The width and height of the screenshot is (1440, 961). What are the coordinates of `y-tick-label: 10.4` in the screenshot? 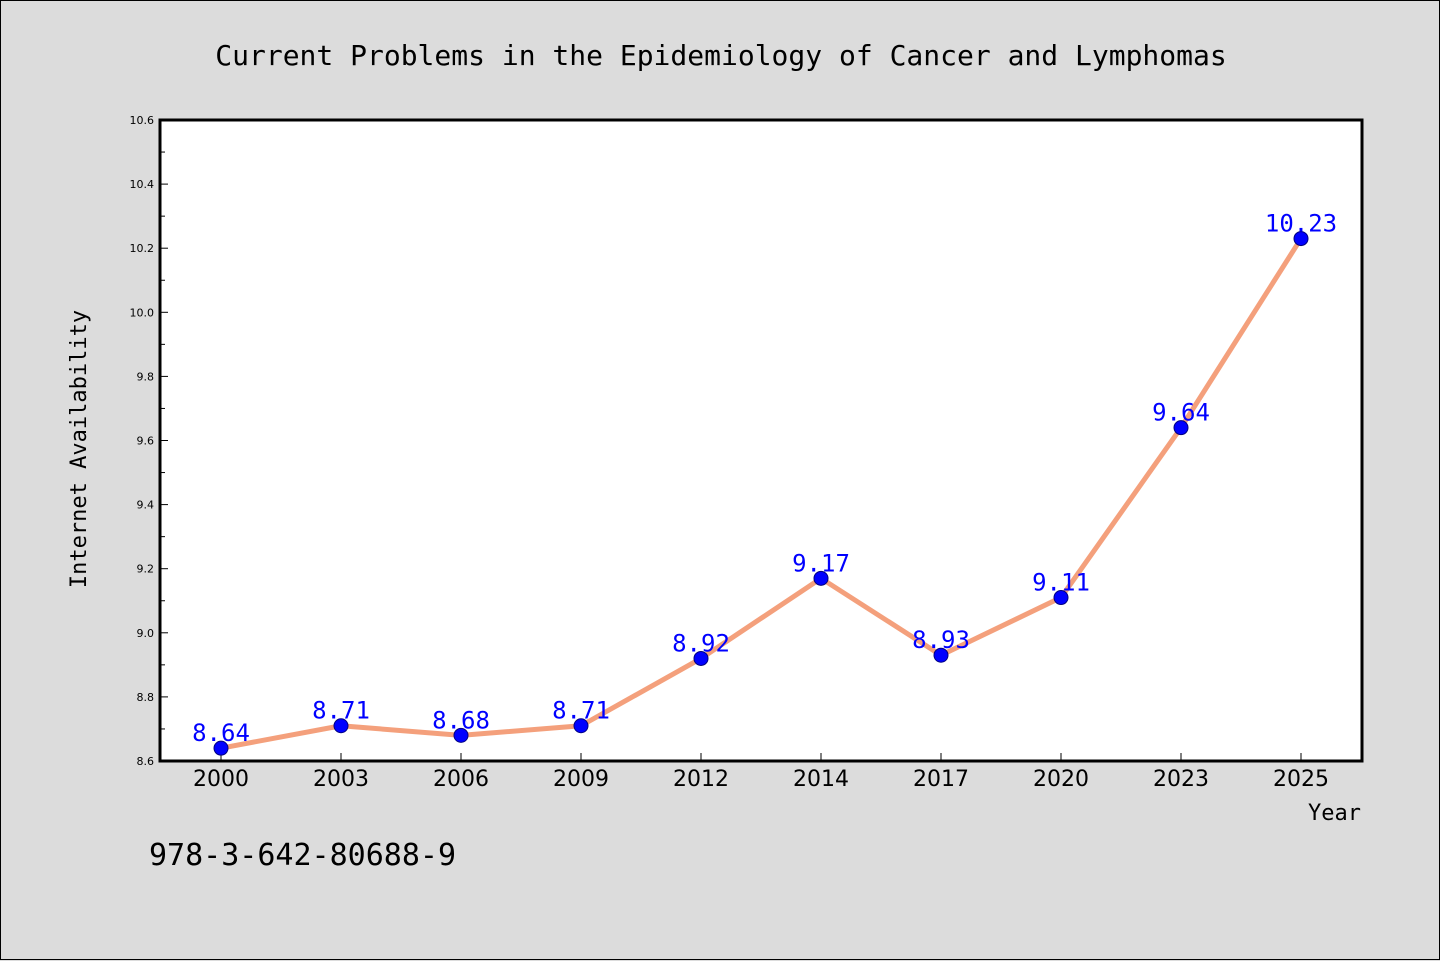 It's located at (142, 184).